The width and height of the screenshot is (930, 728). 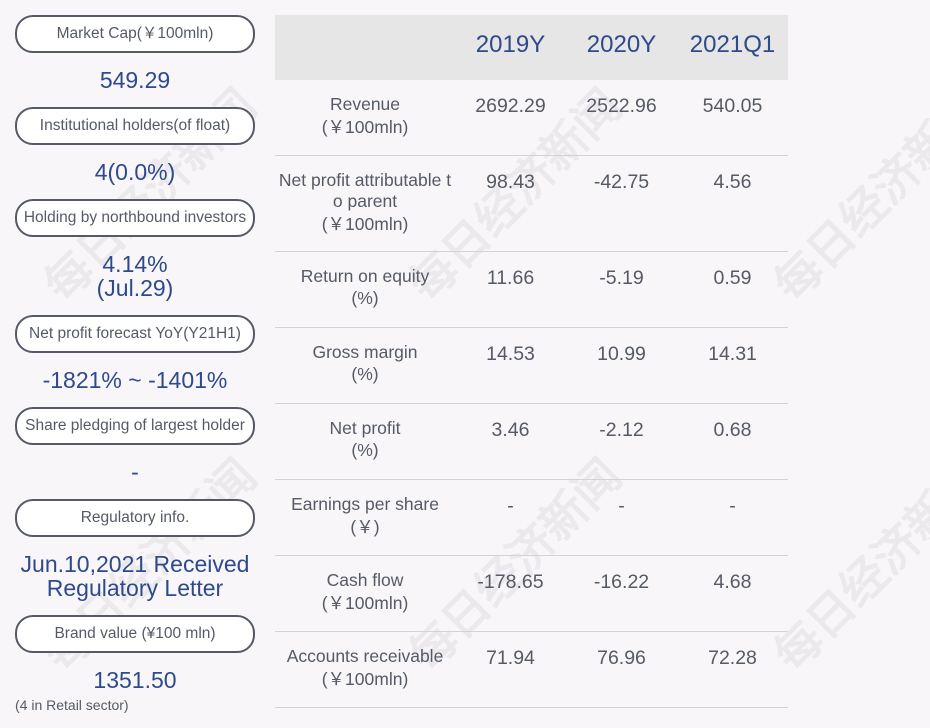 What do you see at coordinates (135, 472) in the screenshot?
I see `share-pledging-value: -` at bounding box center [135, 472].